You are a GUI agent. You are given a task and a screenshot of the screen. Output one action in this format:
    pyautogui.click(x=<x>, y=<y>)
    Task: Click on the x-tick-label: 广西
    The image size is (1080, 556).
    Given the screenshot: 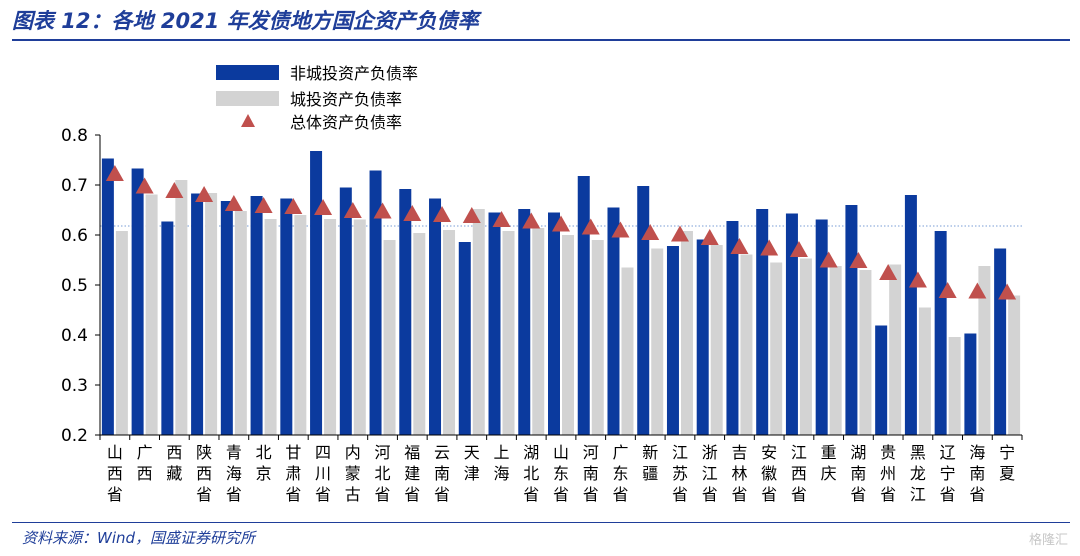 What is the action you would take?
    pyautogui.click(x=145, y=463)
    